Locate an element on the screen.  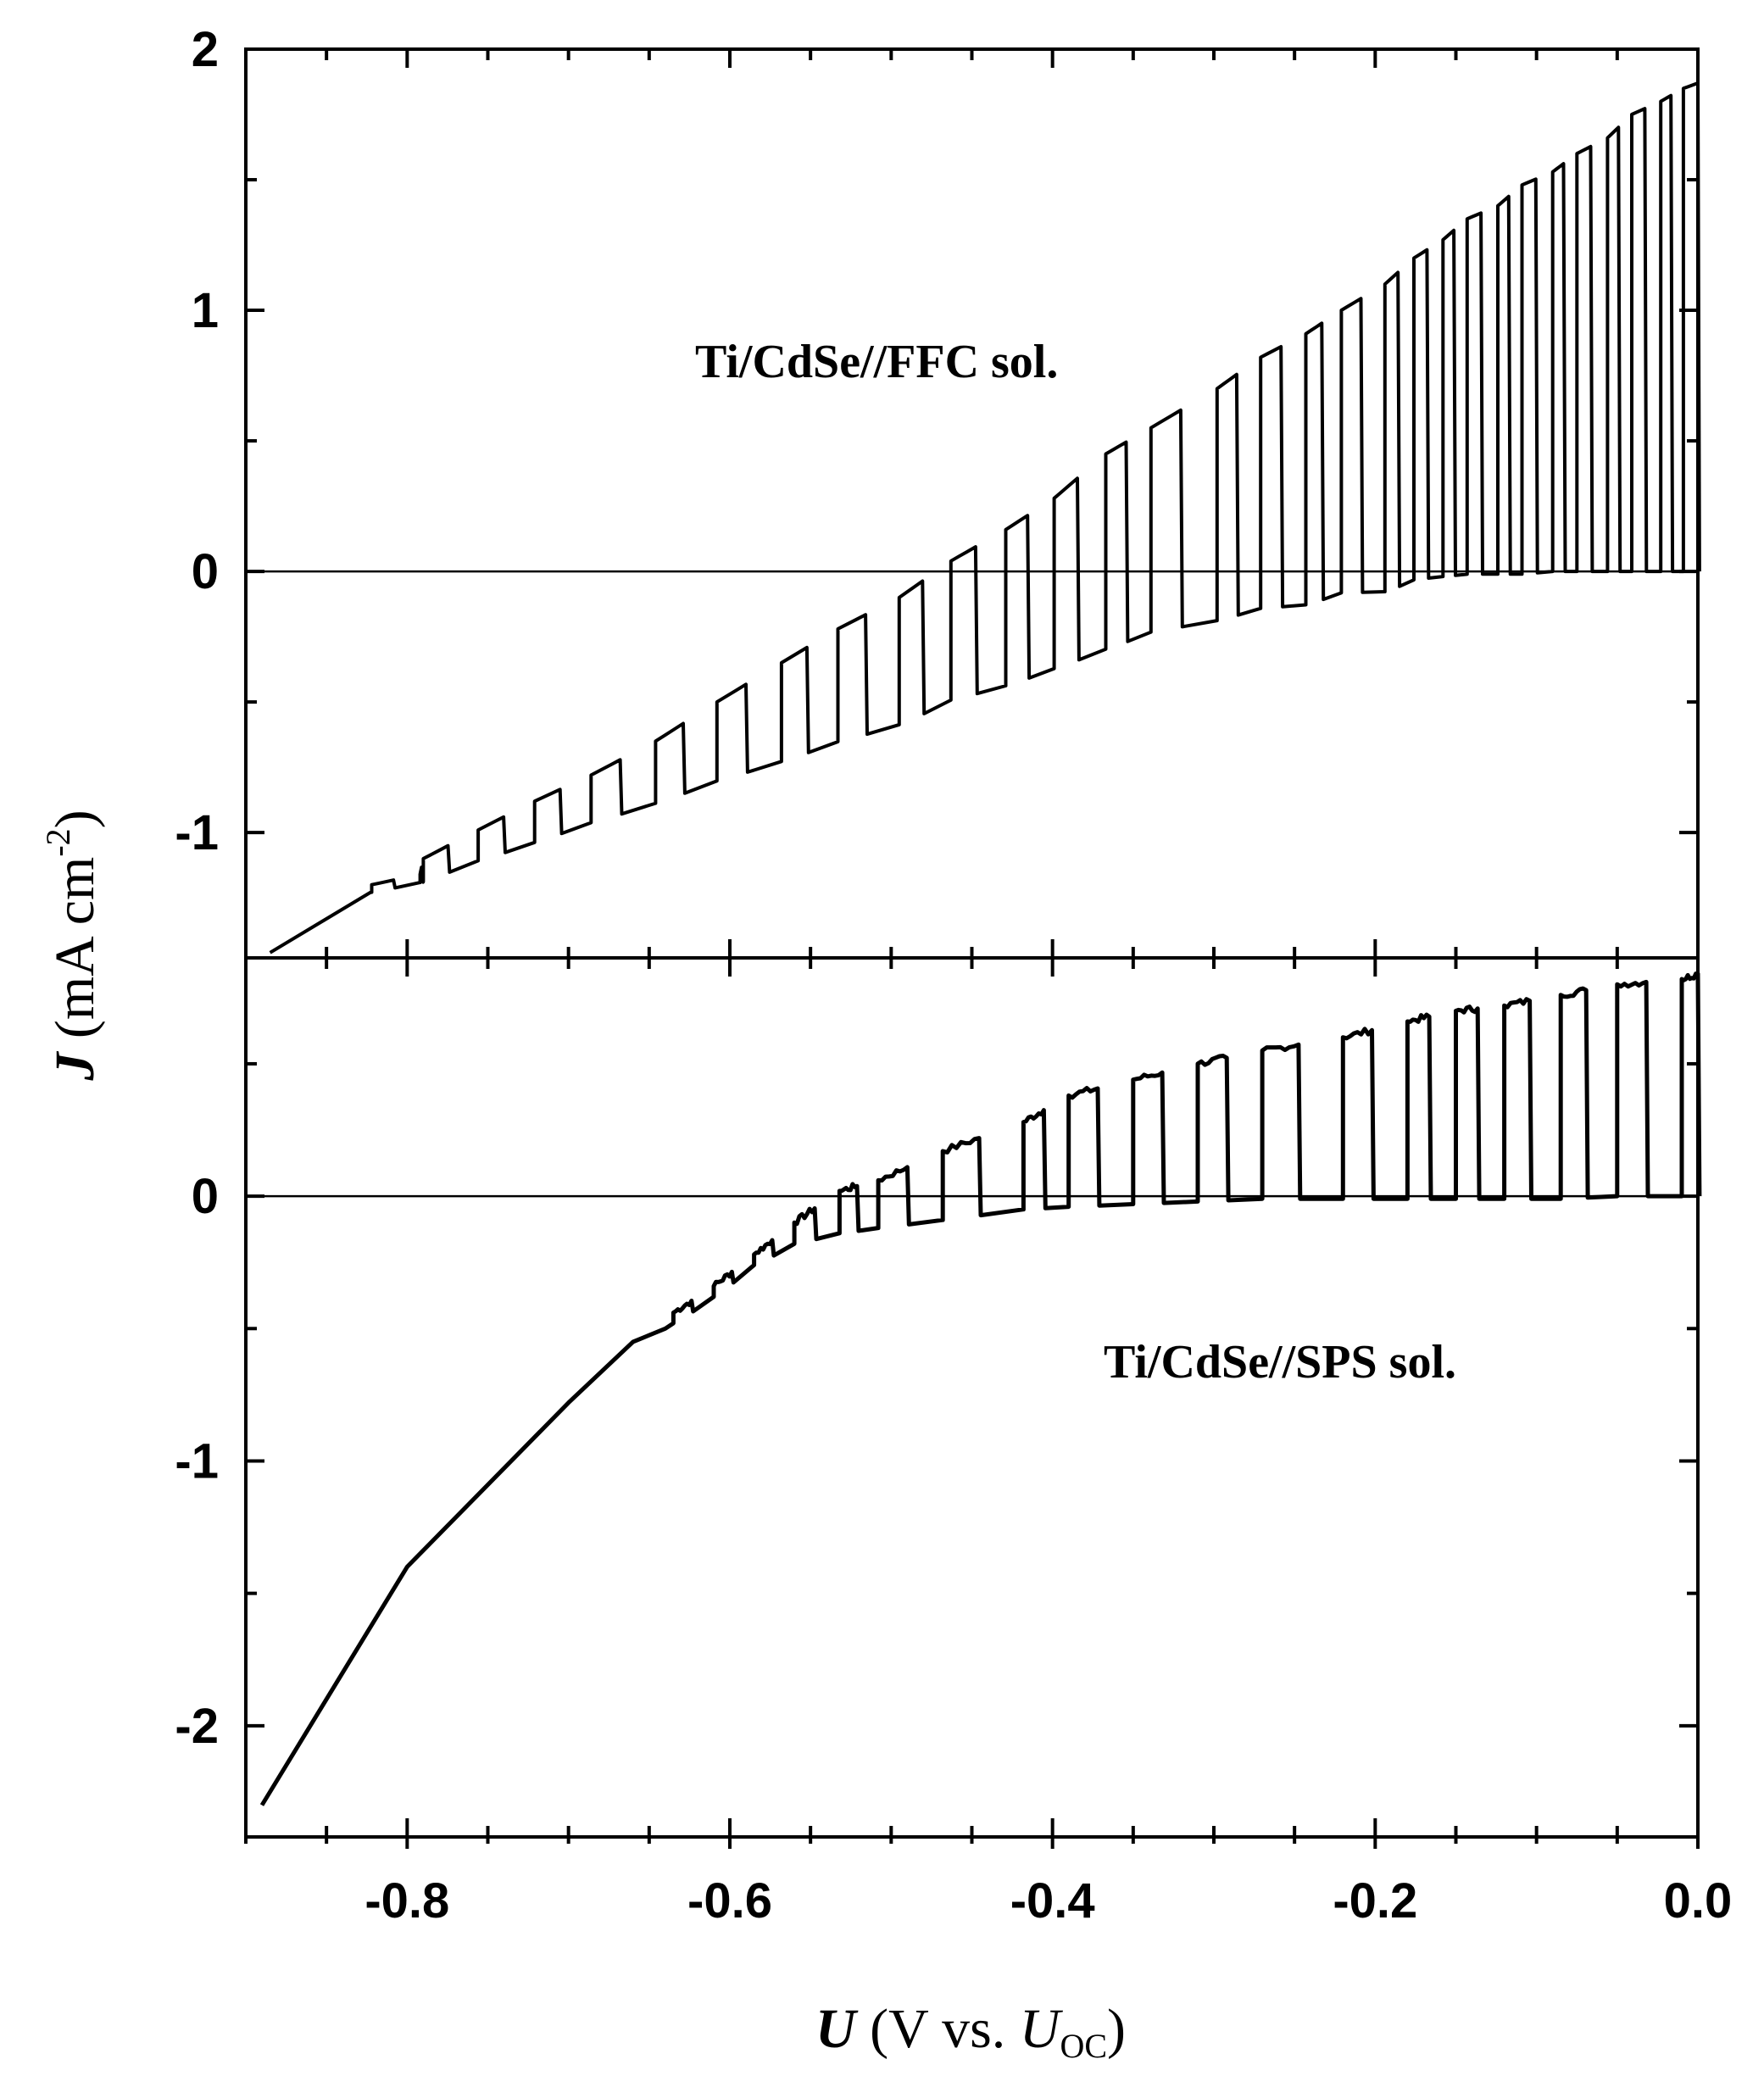
bottom-y-tick-labels: 0 -1 -2 is located at coordinates (197, 1461).